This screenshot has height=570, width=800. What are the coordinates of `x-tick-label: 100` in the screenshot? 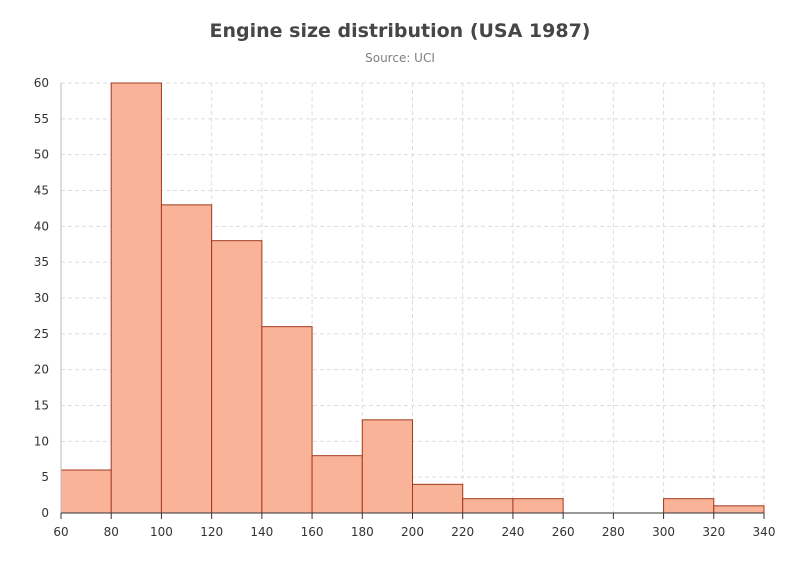 It's located at (161, 532).